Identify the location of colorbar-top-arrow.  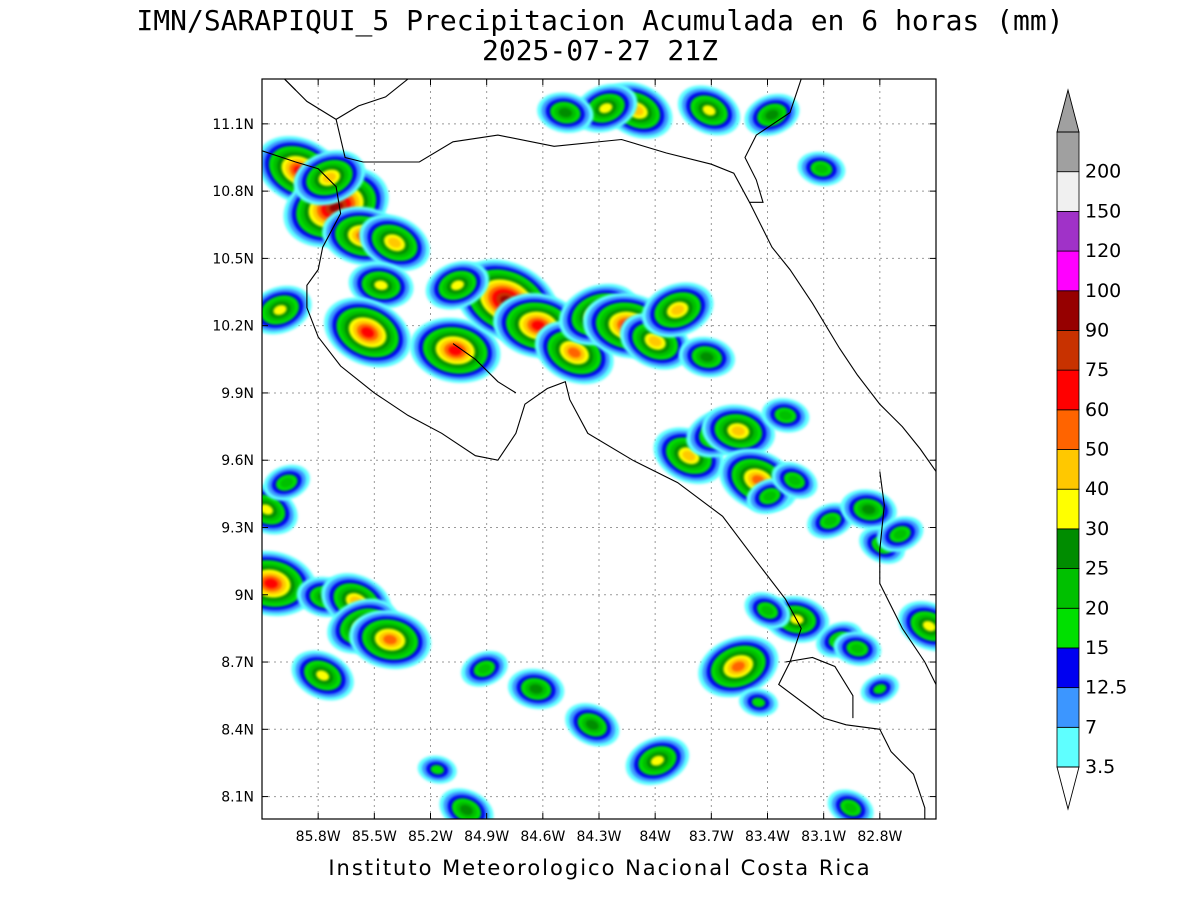
(1068, 110).